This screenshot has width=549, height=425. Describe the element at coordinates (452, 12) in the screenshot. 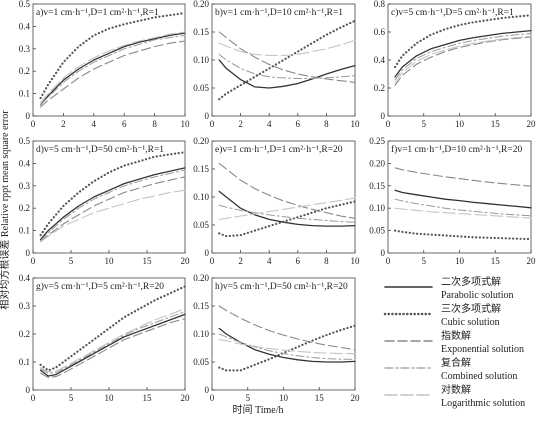

I see `panel-title: c)v=5 cm·h⁻¹,D=5 cm²·h⁻¹,R=1` at that location.